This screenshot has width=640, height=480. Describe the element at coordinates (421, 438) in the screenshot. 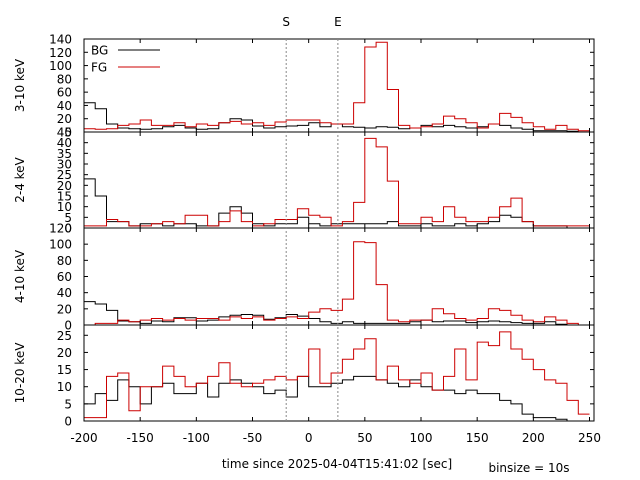

I see `x-tick-label: 100` at that location.